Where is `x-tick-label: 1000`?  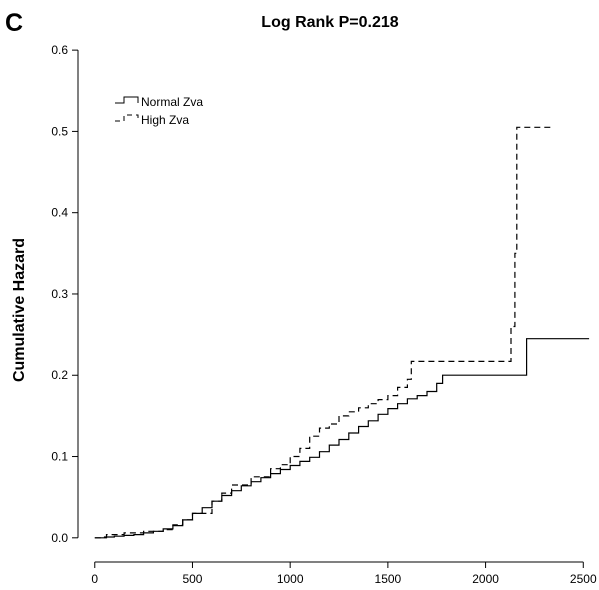 x-tick-label: 1000 is located at coordinates (290, 579).